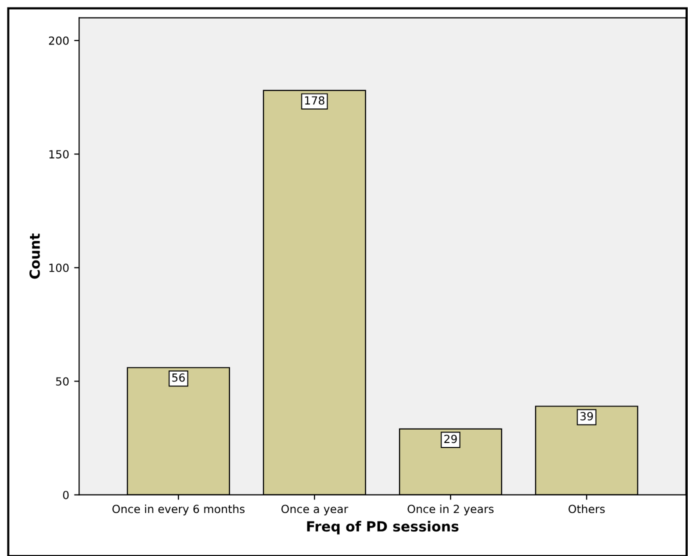  Describe the element at coordinates (586, 416) in the screenshot. I see `data-label: 39` at that location.